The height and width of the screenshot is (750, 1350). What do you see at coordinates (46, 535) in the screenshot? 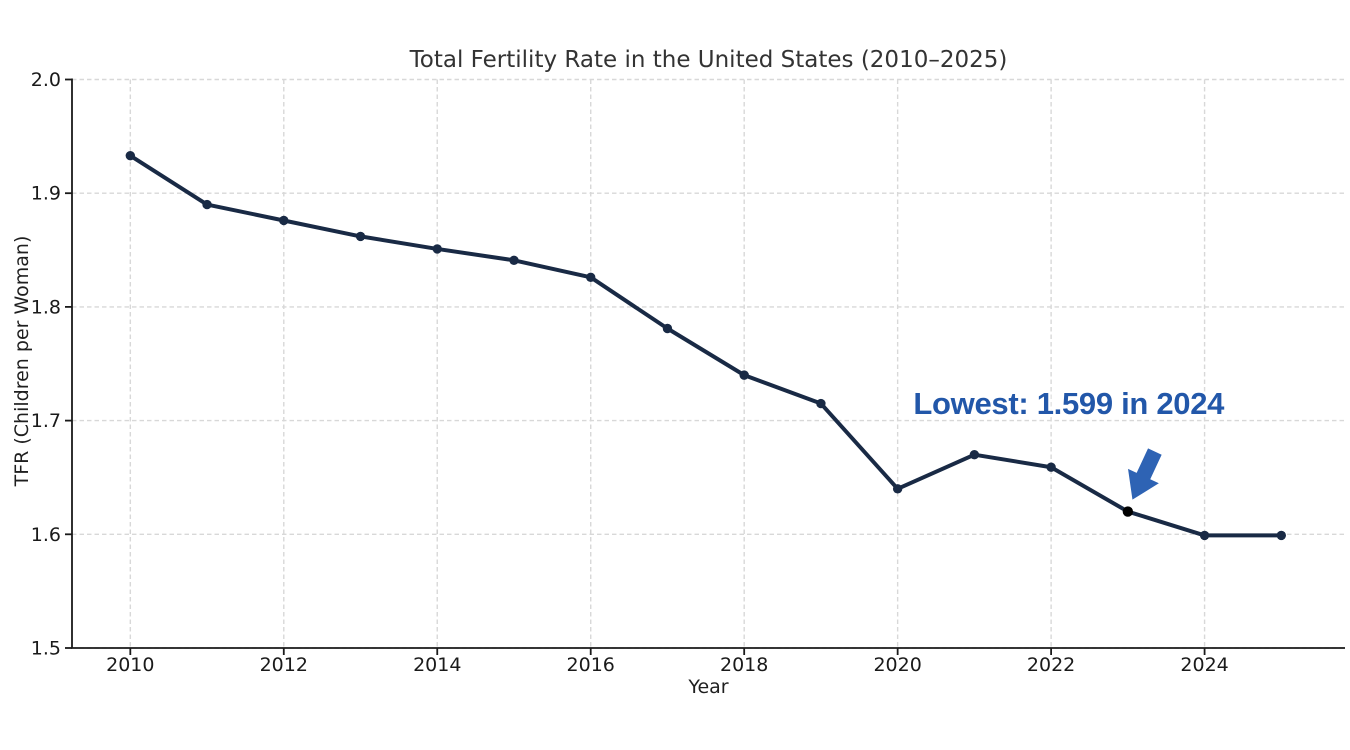
I see `y-tick-label: 1.6` at bounding box center [46, 535].